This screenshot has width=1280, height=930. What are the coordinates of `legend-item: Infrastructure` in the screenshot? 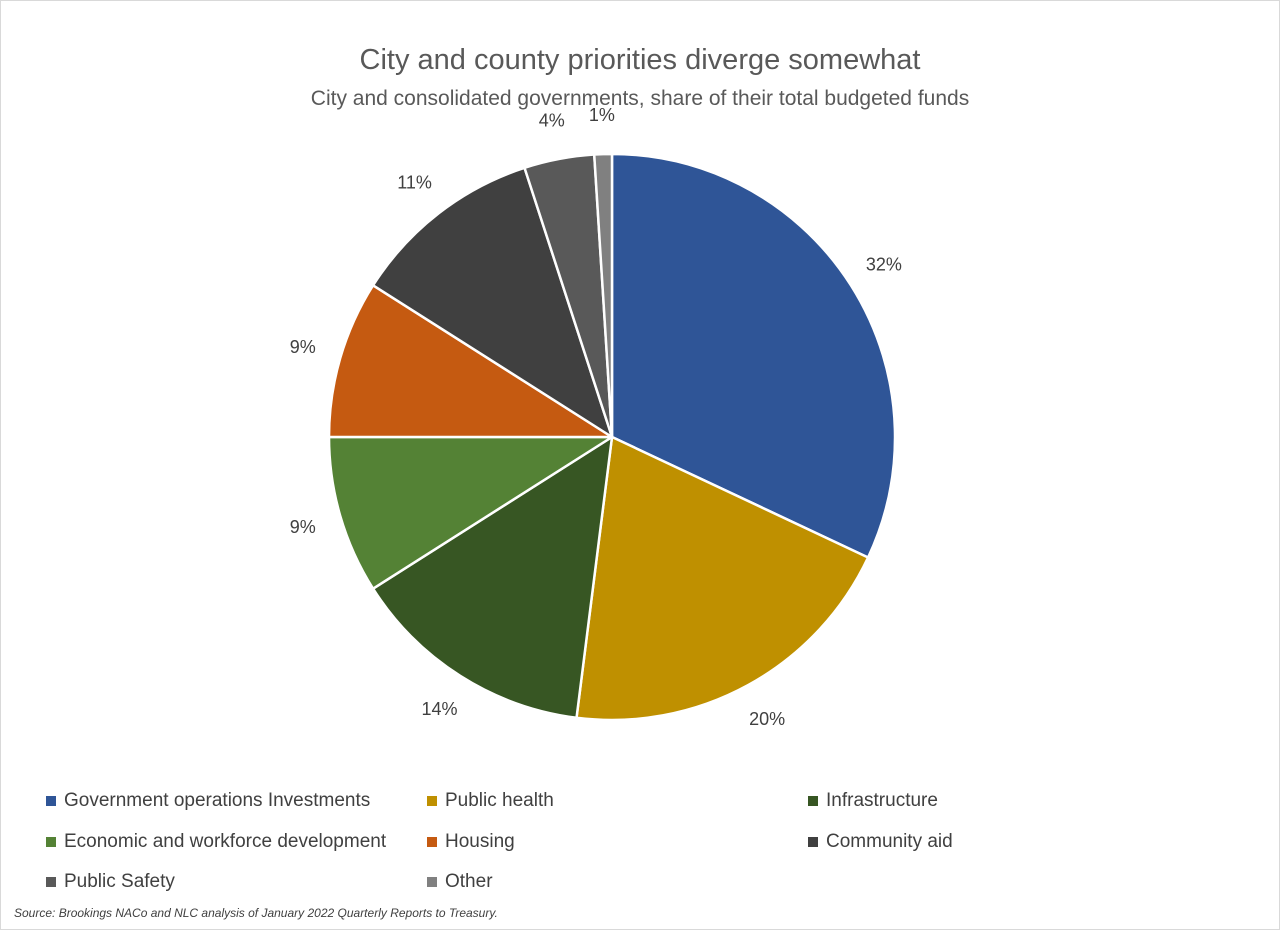 It's located at (873, 801).